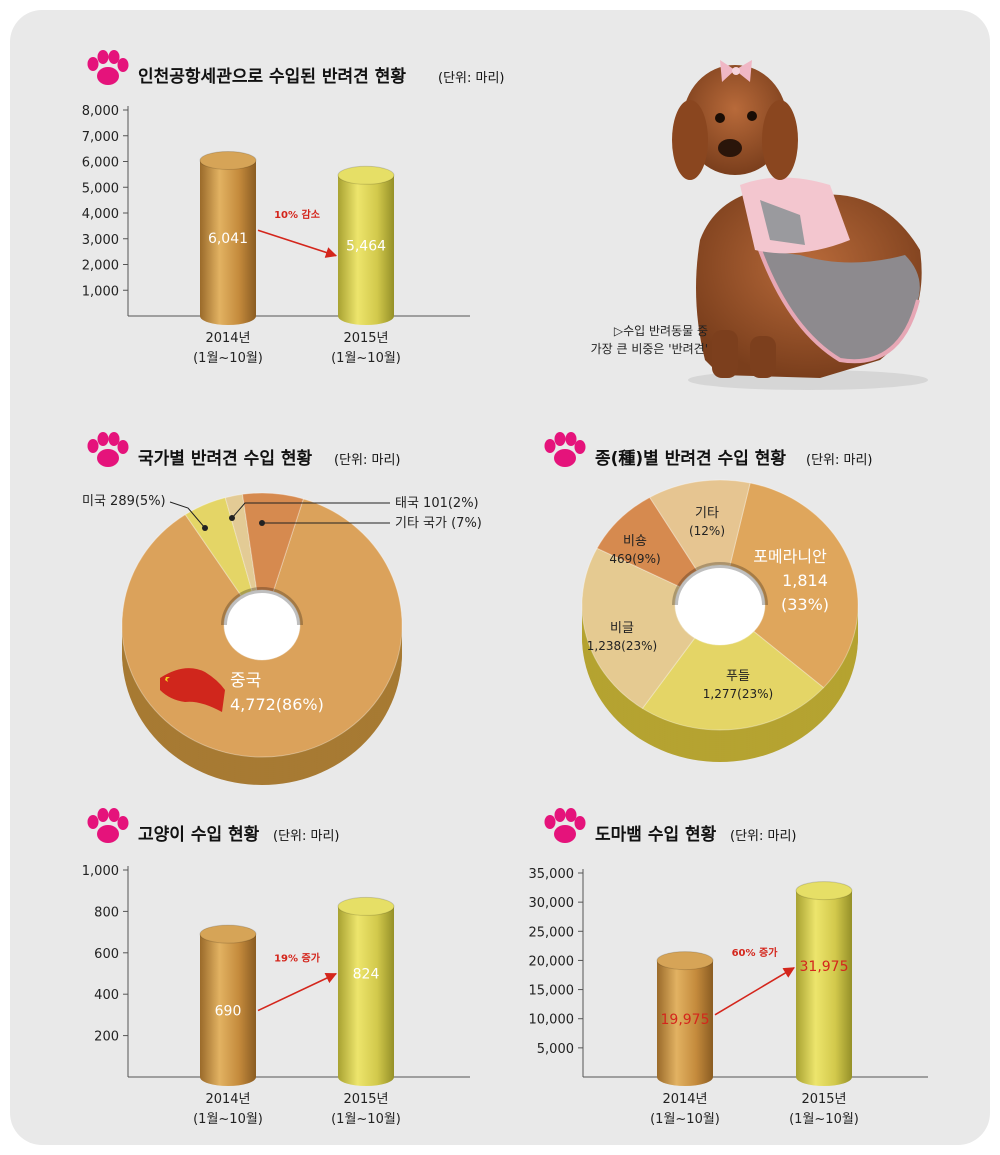 The image size is (1000, 1155). Describe the element at coordinates (805, 580) in the screenshot. I see `label-pomeranian-value: 1,814` at that location.